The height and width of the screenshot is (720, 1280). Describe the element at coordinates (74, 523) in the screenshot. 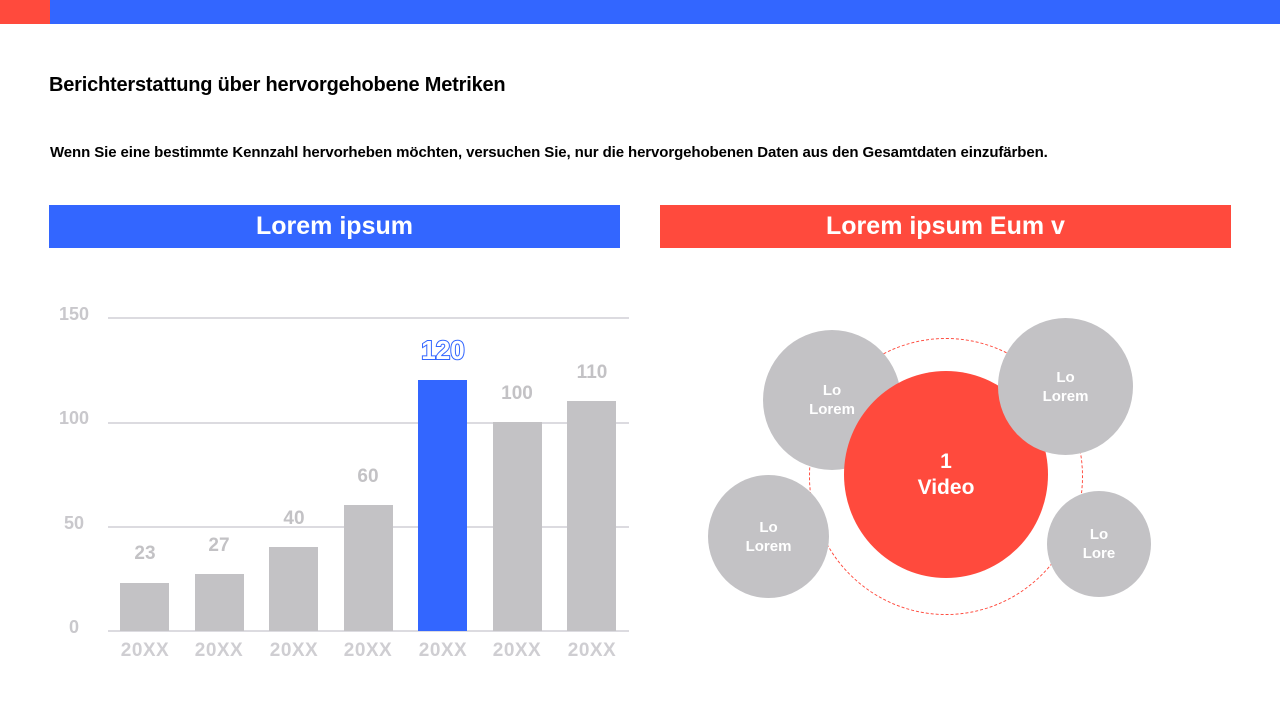

I see `y-tick-label: 50` at that location.